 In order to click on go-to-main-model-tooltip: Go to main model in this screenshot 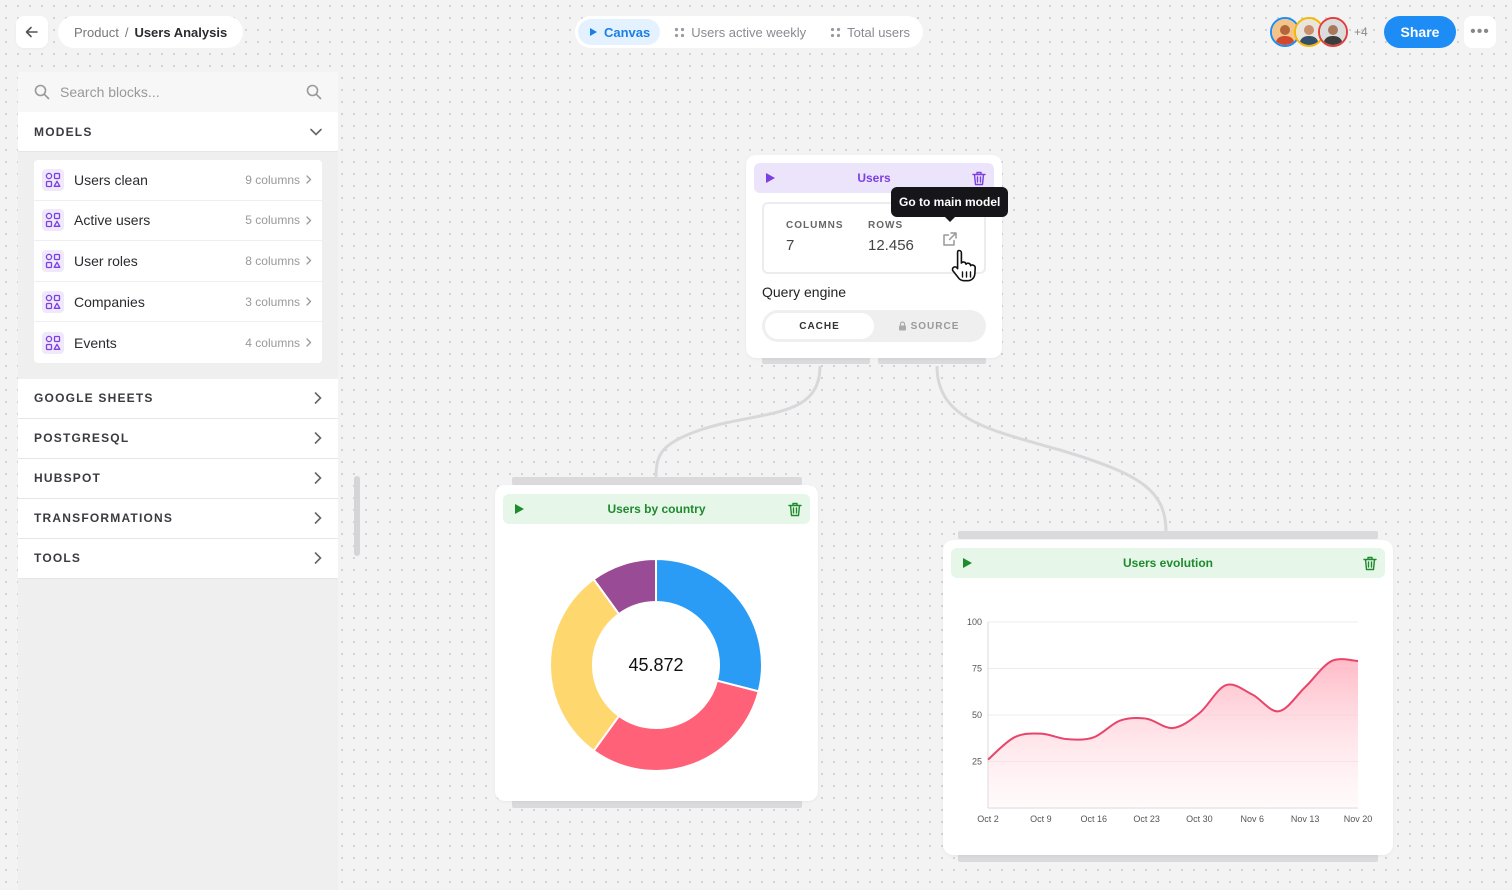, I will do `click(950, 204)`.